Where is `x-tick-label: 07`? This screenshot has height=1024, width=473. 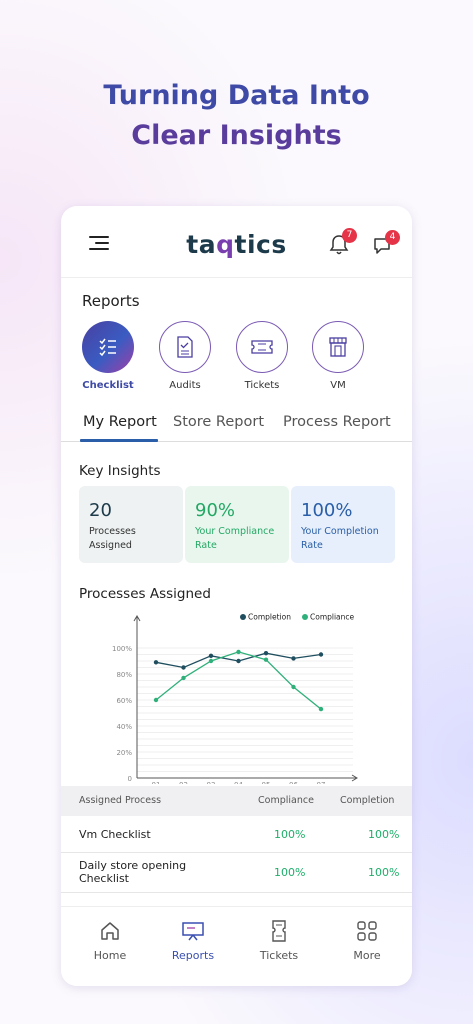
x-tick-label: 07 is located at coordinates (321, 782).